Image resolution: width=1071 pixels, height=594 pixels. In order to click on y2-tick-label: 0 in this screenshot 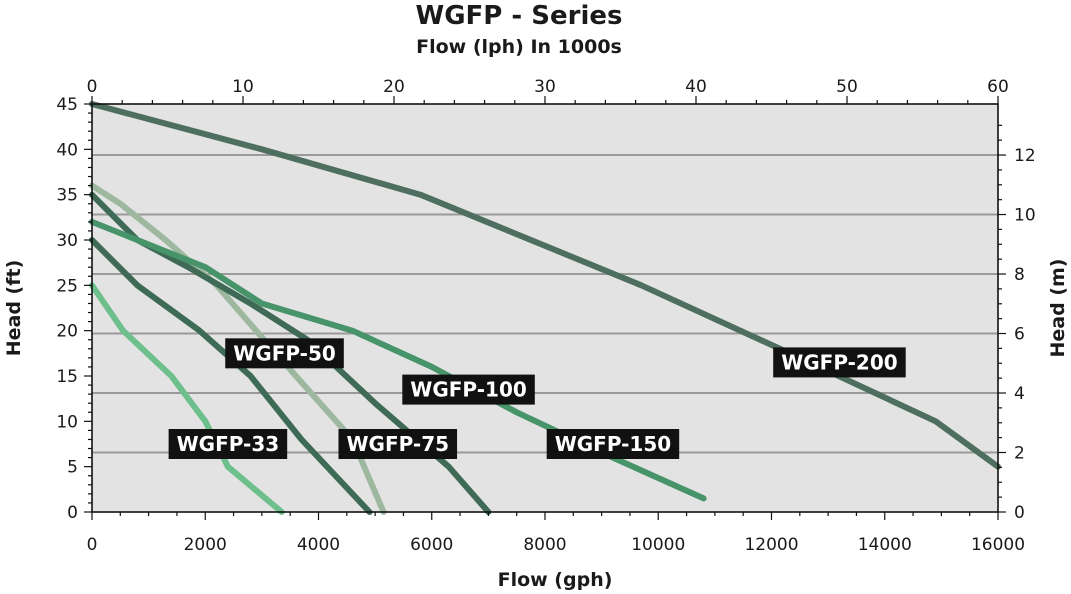, I will do `click(1019, 513)`.